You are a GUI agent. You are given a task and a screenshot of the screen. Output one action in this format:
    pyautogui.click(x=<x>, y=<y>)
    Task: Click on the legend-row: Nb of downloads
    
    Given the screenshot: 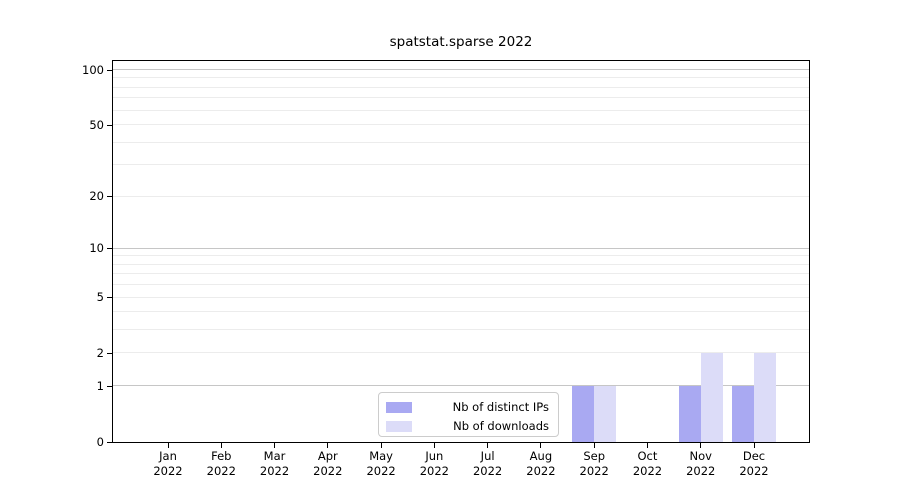 What is the action you would take?
    pyautogui.click(x=467, y=426)
    